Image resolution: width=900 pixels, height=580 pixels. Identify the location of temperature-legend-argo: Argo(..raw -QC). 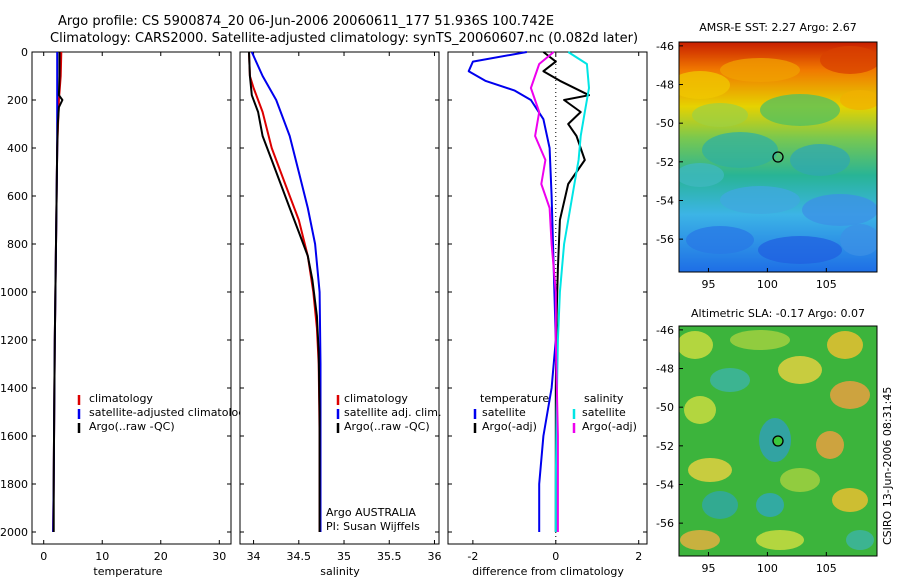
(132, 426).